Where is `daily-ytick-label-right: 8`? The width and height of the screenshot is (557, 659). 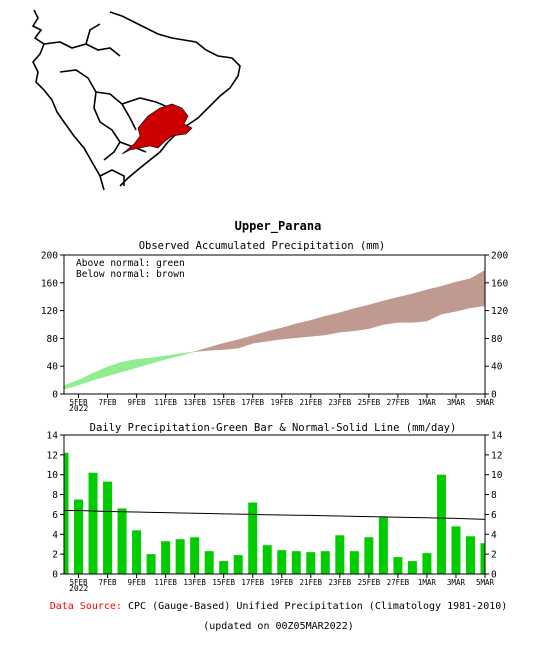 daily-ytick-label-right: 8 is located at coordinates (494, 495).